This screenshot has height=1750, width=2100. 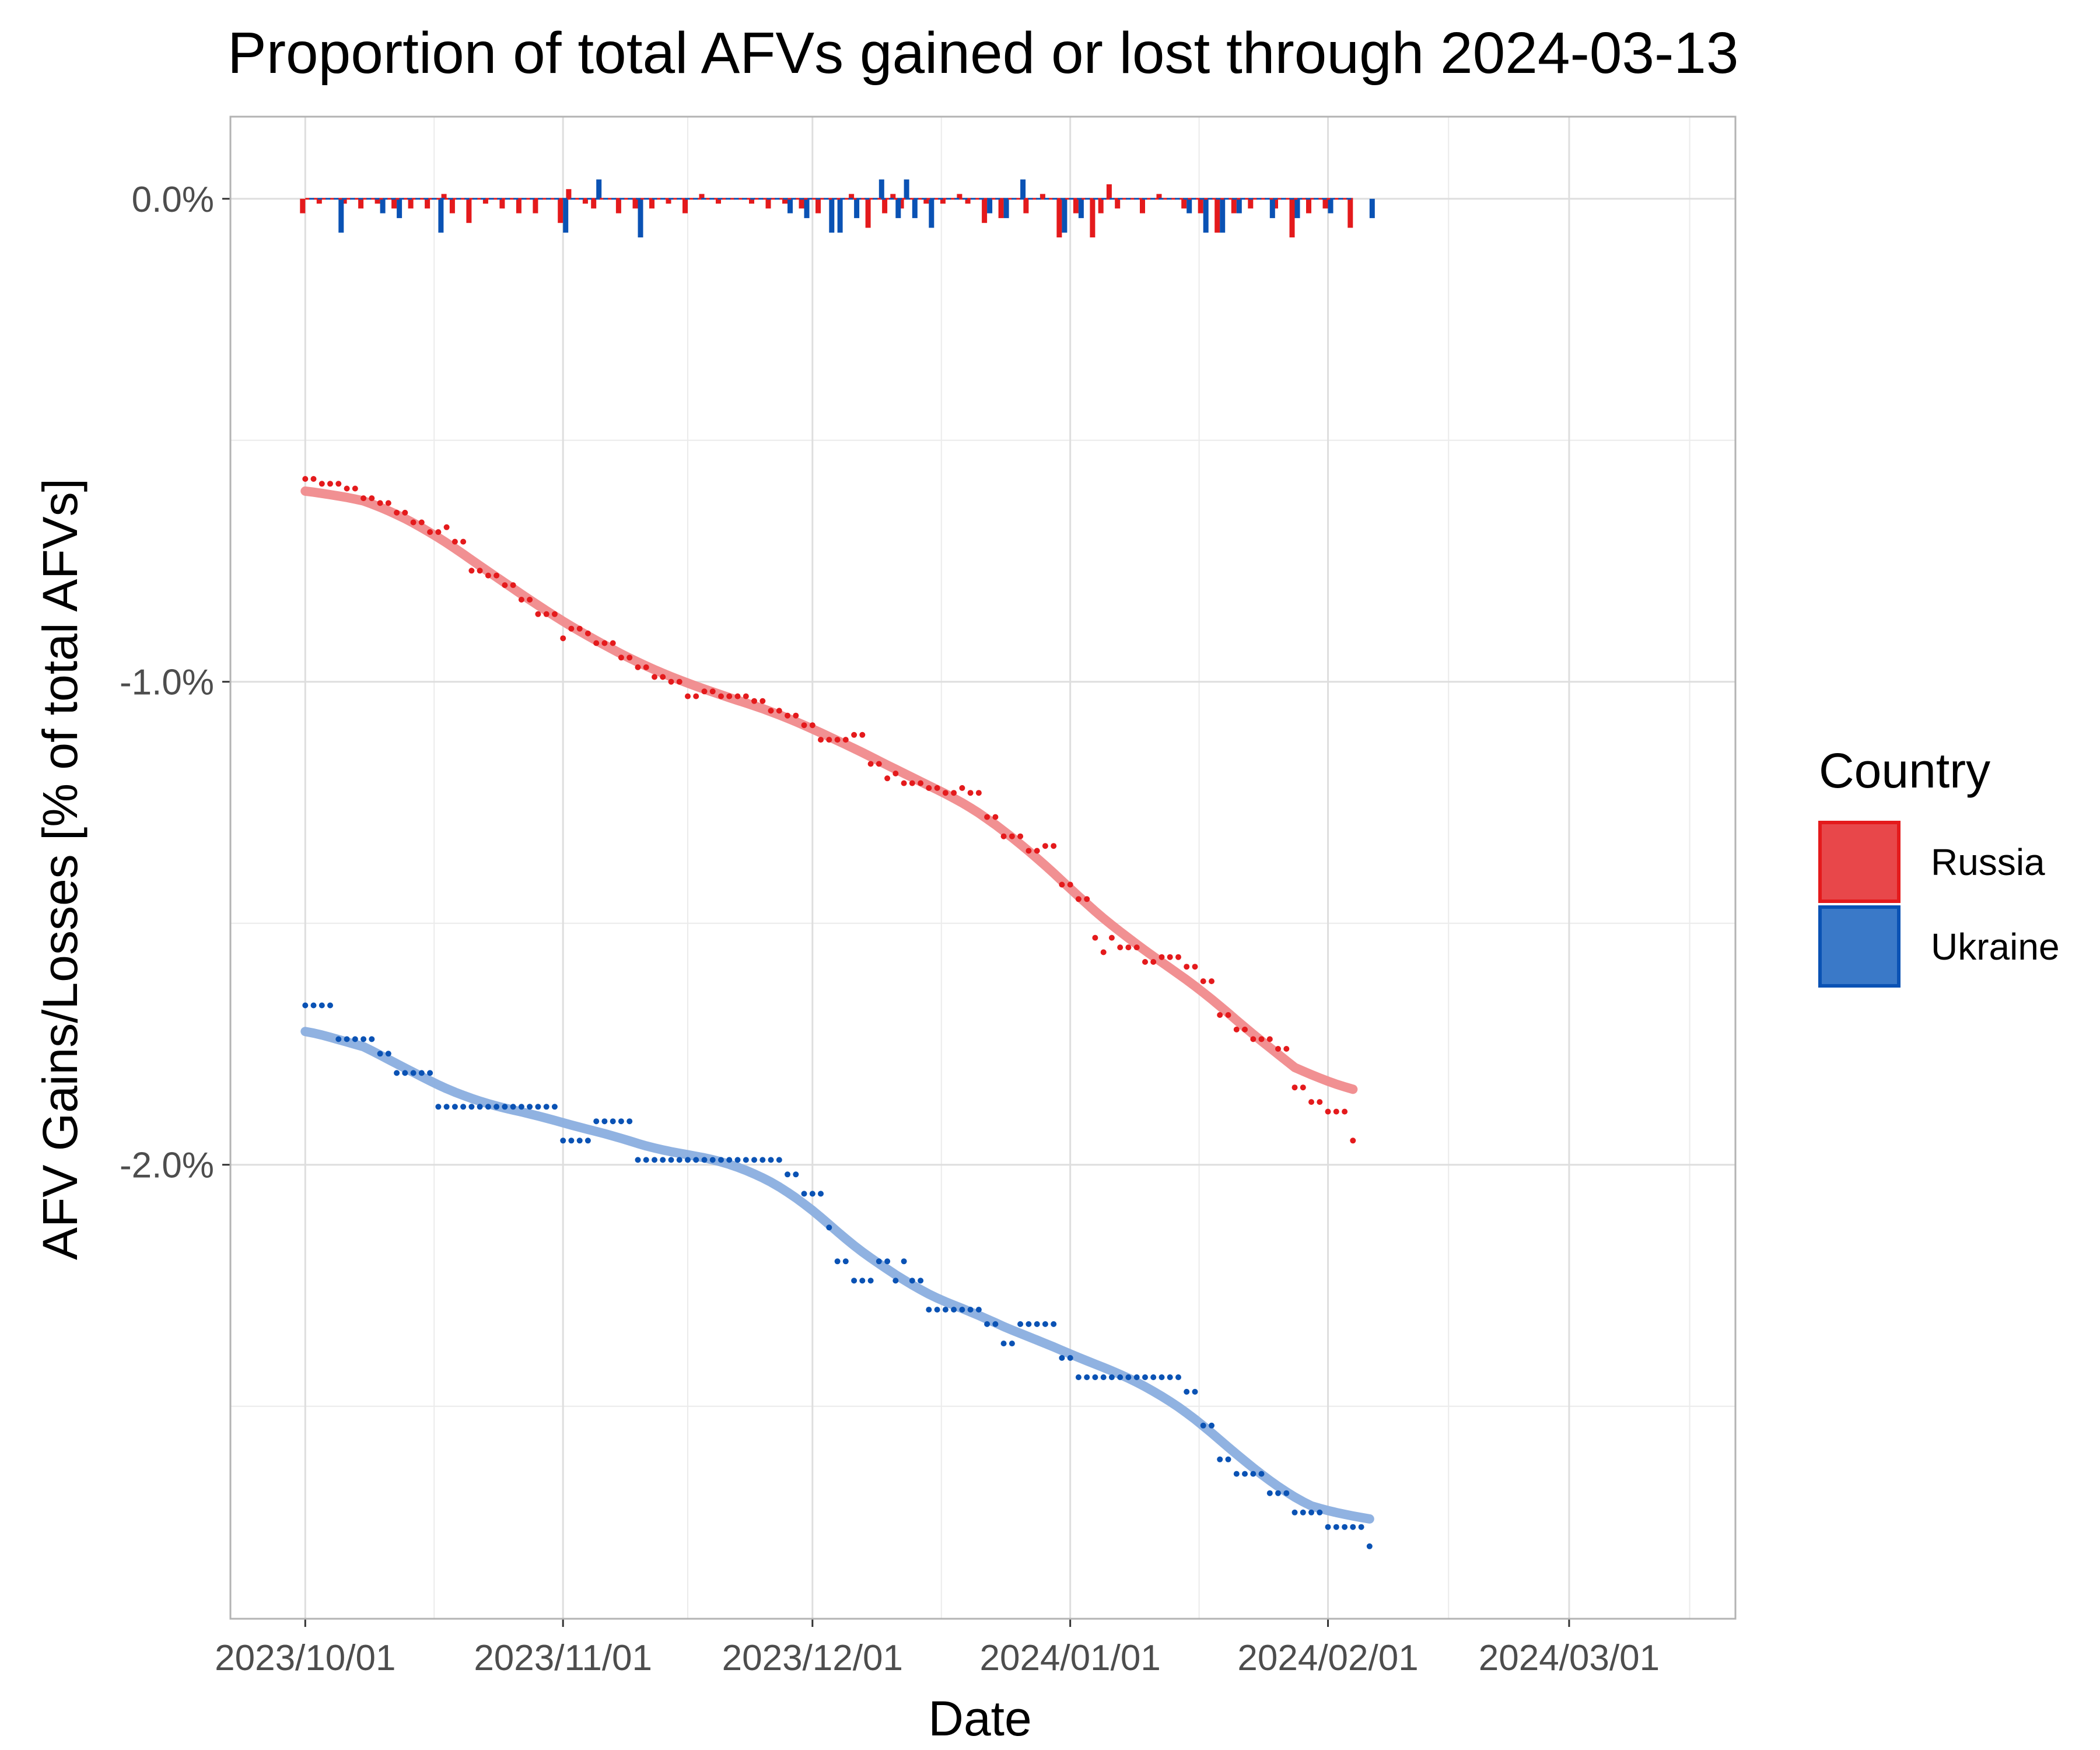 What do you see at coordinates (837, 1275) in the screenshot?
I see `ukraine-trend-line` at bounding box center [837, 1275].